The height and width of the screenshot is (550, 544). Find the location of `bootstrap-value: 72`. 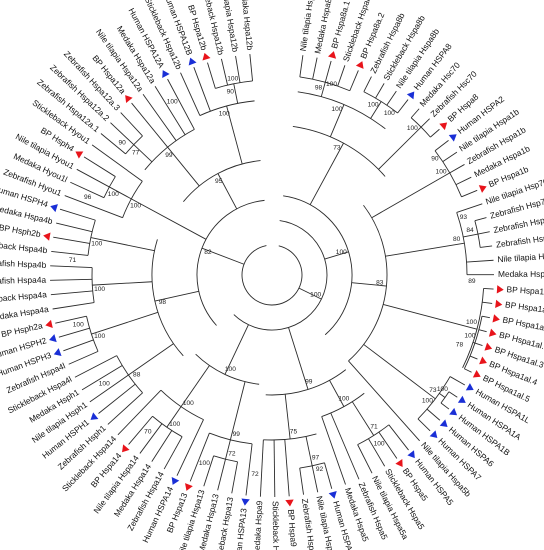

bootstrap-value: 72 is located at coordinates (232, 453).